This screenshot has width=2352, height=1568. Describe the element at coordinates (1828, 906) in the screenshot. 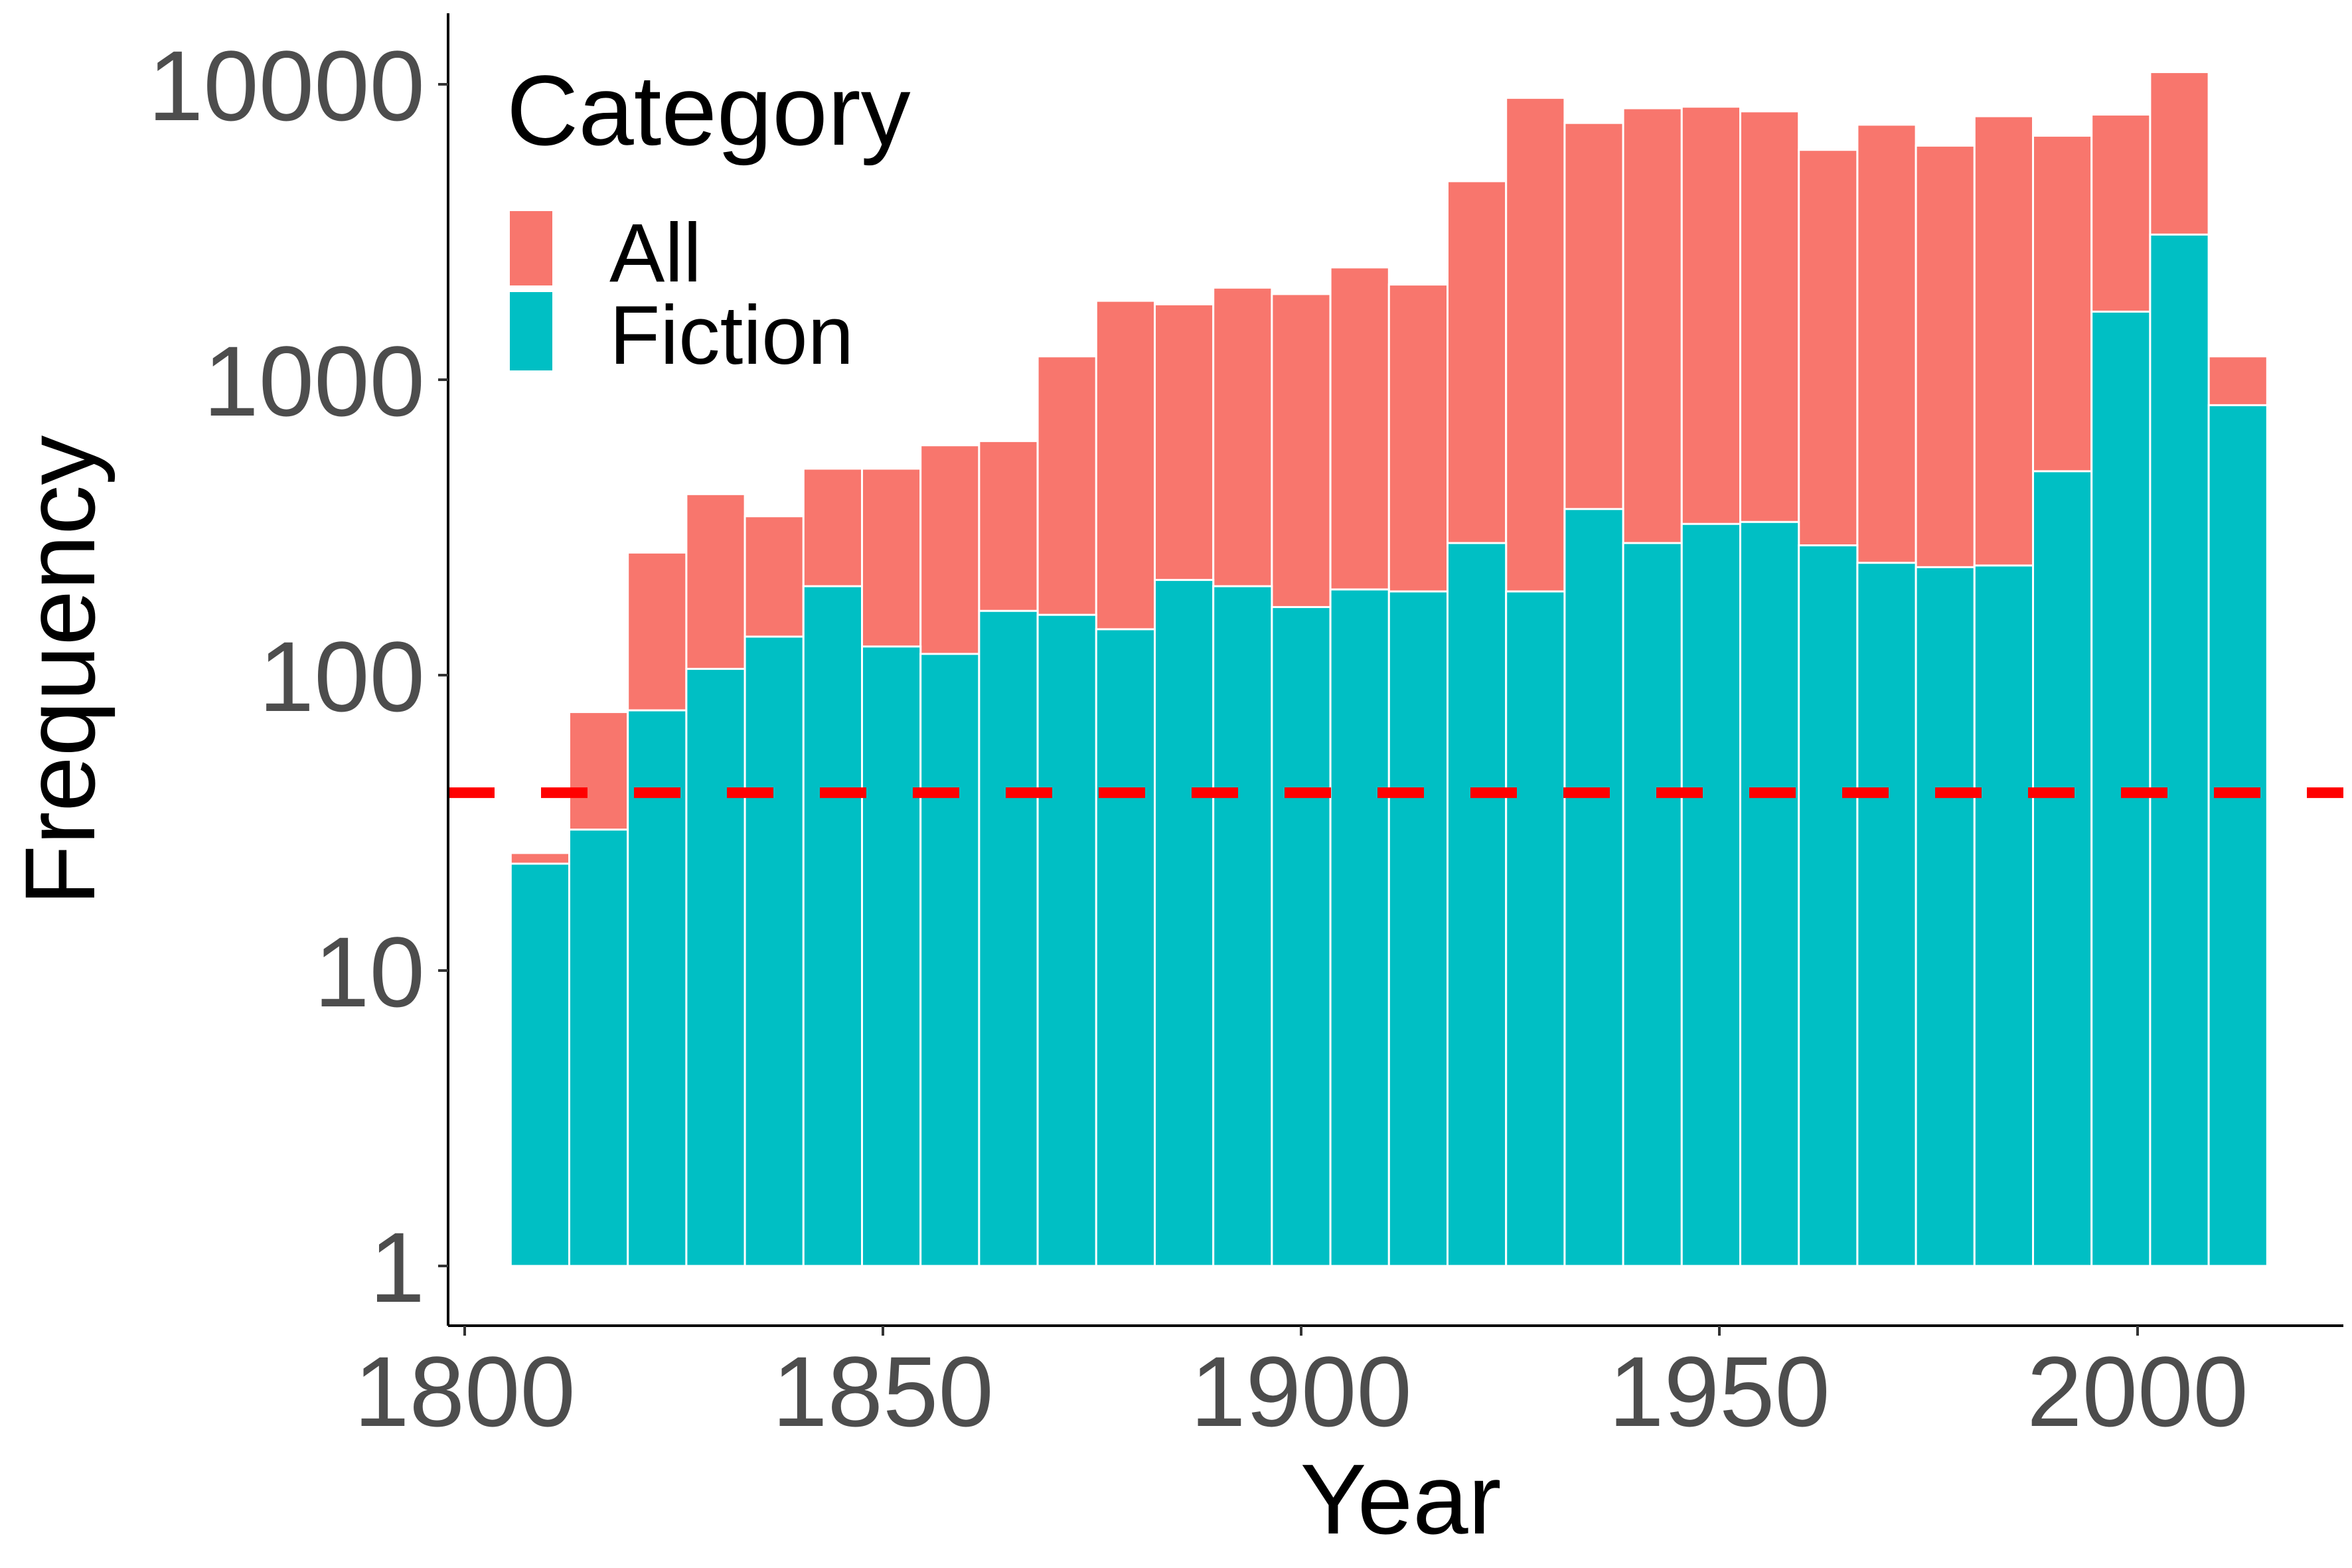

I see `bar-fiction-1963` at that location.